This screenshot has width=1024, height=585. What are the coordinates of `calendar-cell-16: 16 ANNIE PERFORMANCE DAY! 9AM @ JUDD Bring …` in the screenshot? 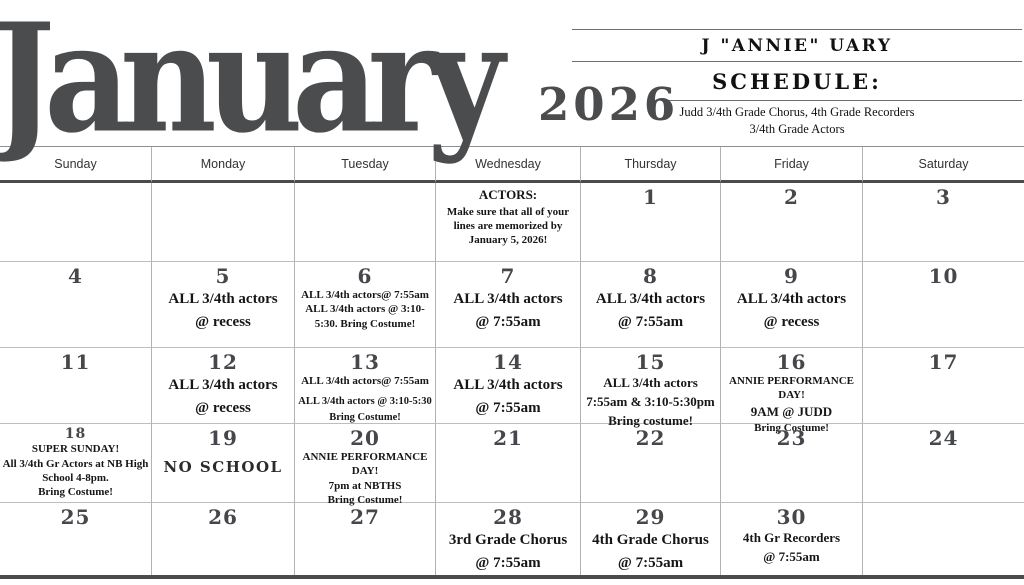 It's located at (792, 391).